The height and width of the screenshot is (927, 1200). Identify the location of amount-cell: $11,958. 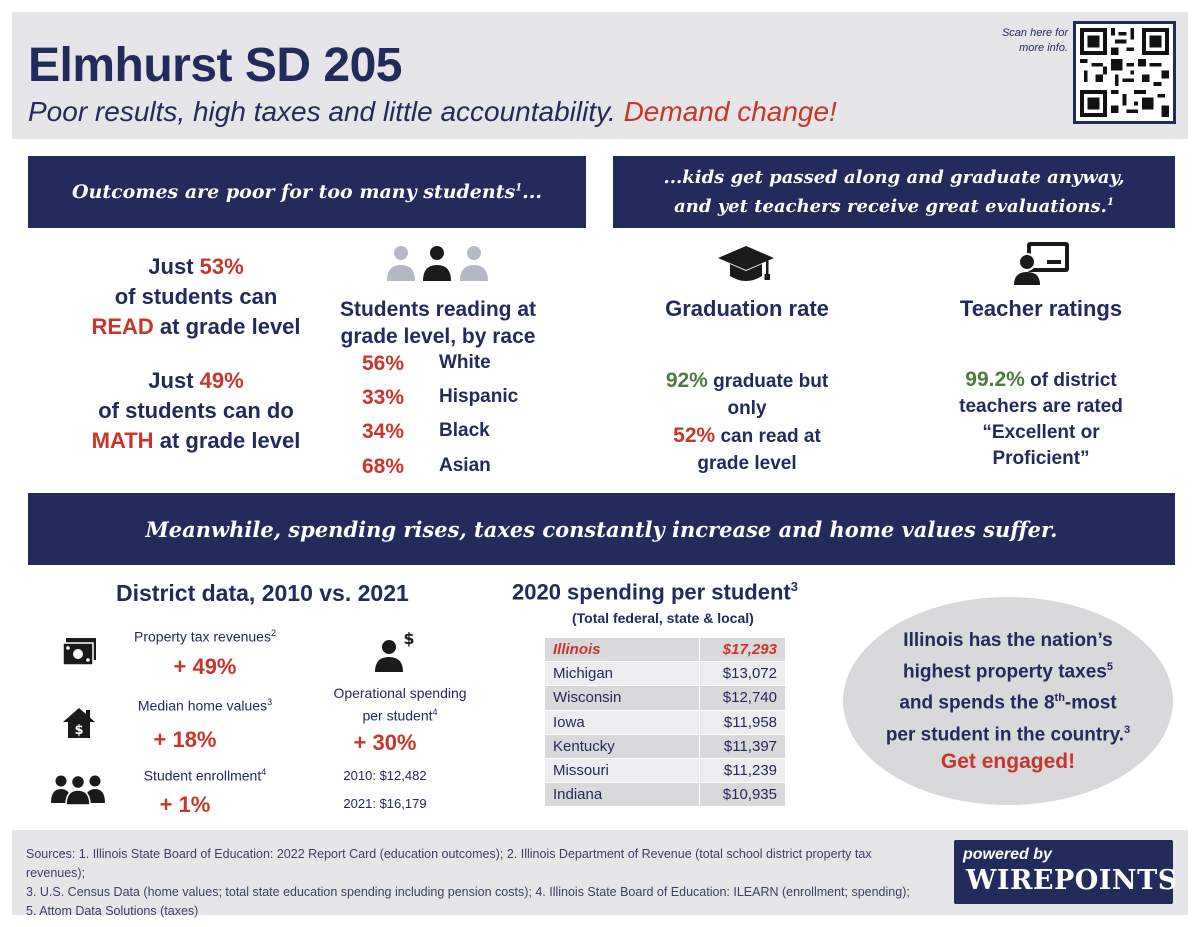
(742, 722).